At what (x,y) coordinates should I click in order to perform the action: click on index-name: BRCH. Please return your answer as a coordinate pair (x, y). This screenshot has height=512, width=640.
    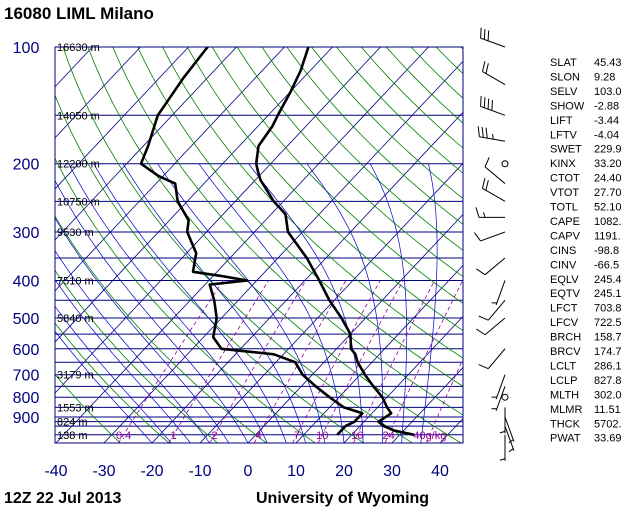
    Looking at the image, I should click on (565, 338).